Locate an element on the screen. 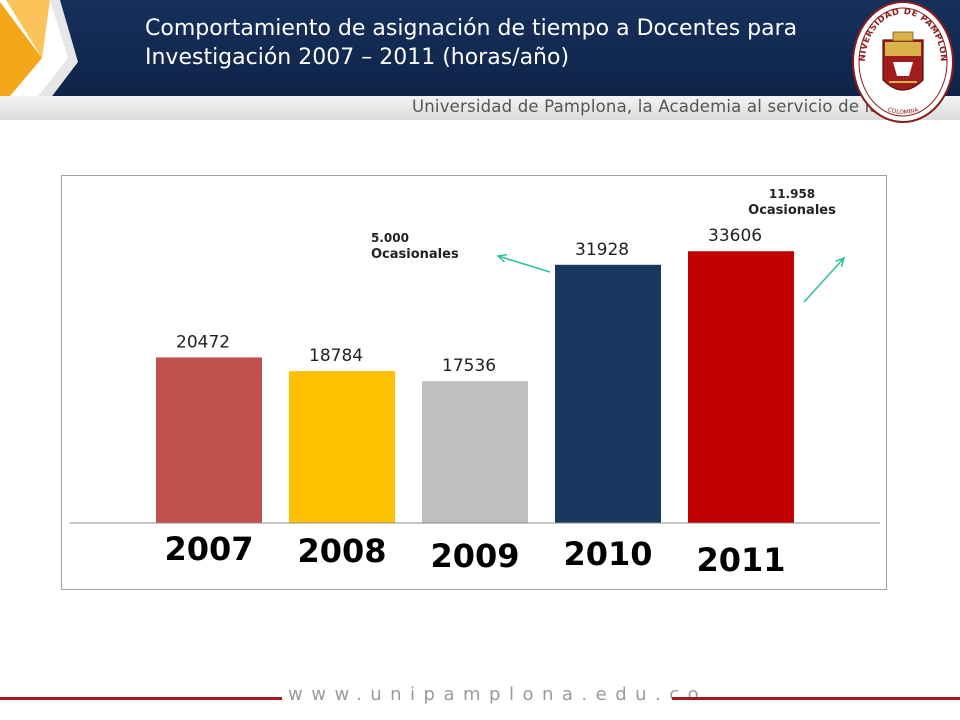  annotations-group: 5.000 Ocasionales 11.958 Ocasionales is located at coordinates (608, 245).